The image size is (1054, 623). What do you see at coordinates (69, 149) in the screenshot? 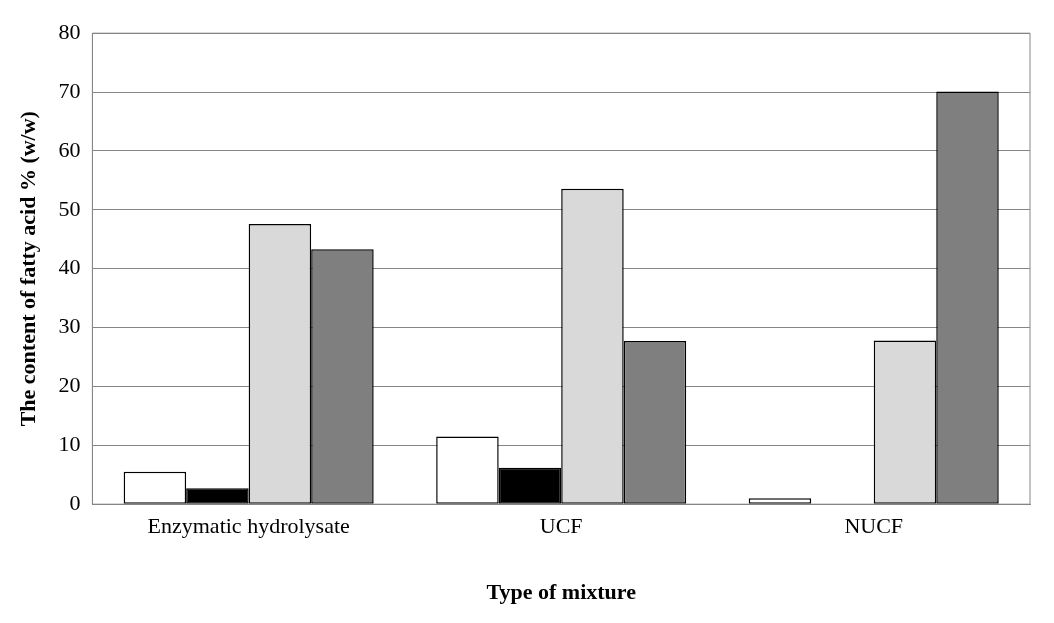
I see `y-tick-label: 60` at bounding box center [69, 149].